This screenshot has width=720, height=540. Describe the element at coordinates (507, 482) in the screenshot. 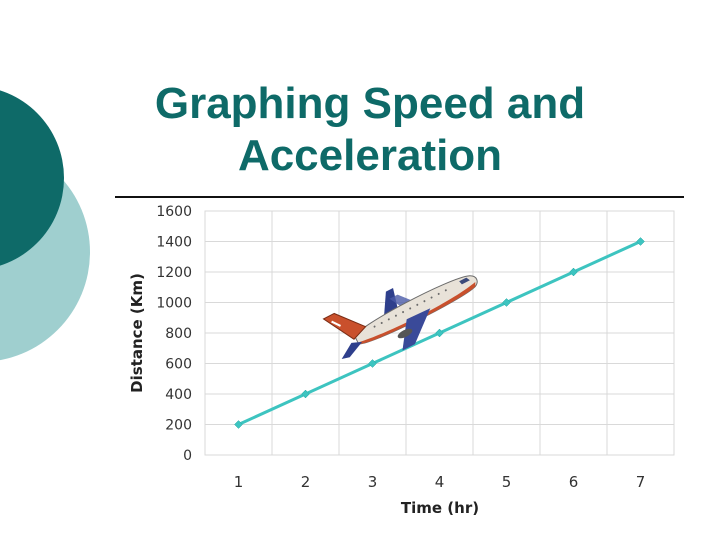

I see `x-tick-label: 5` at that location.